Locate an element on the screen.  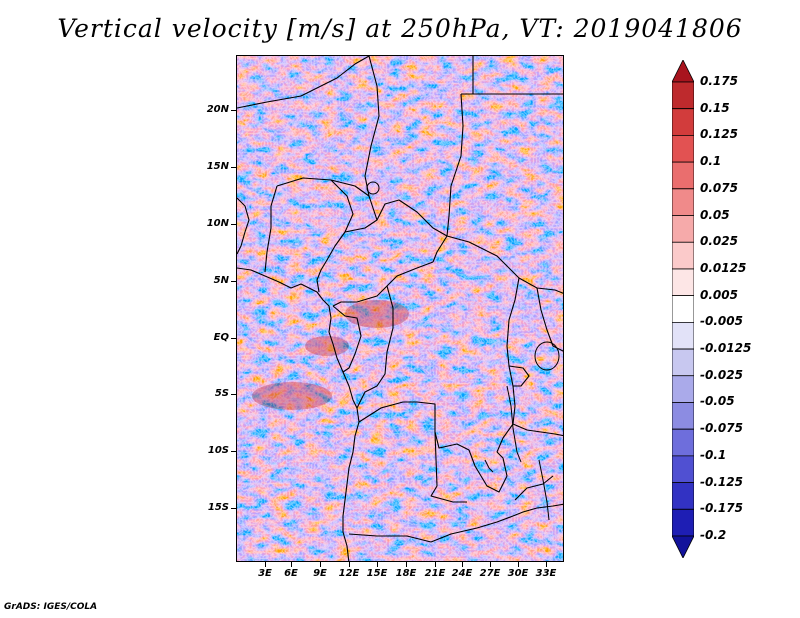
colorbar-label: 0.15 is located at coordinates (715, 107).